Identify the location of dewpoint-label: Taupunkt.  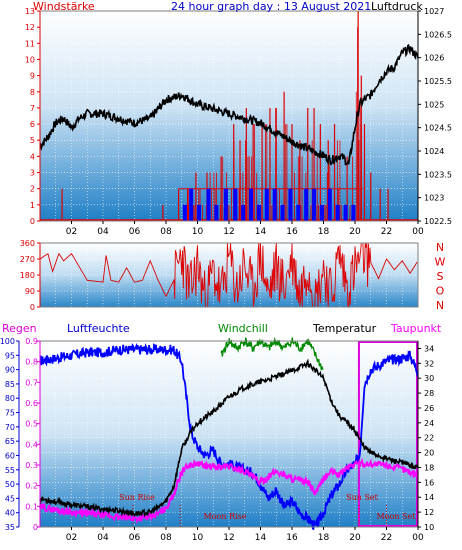
(416, 328).